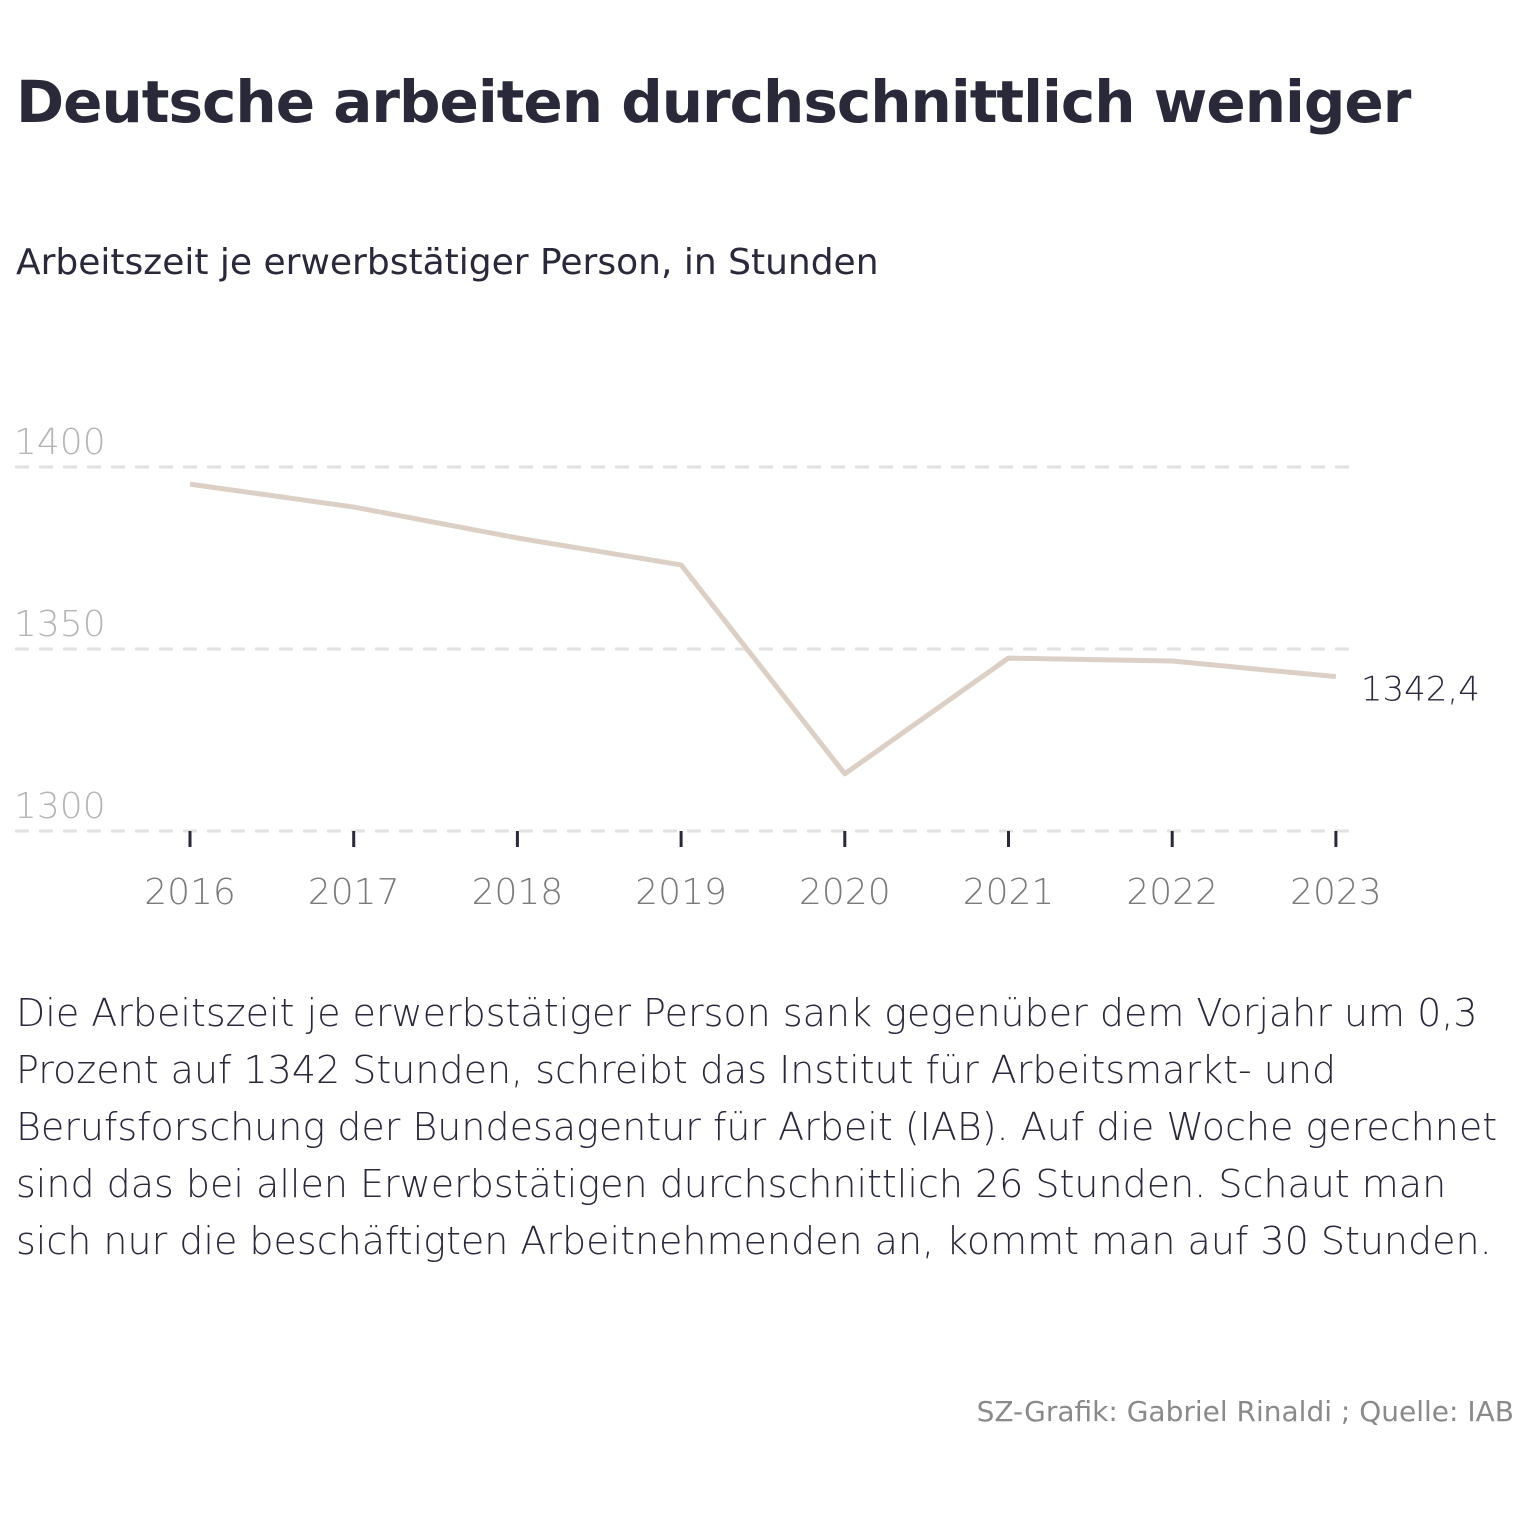  I want to click on x-tick-label: 2019, so click(681, 892).